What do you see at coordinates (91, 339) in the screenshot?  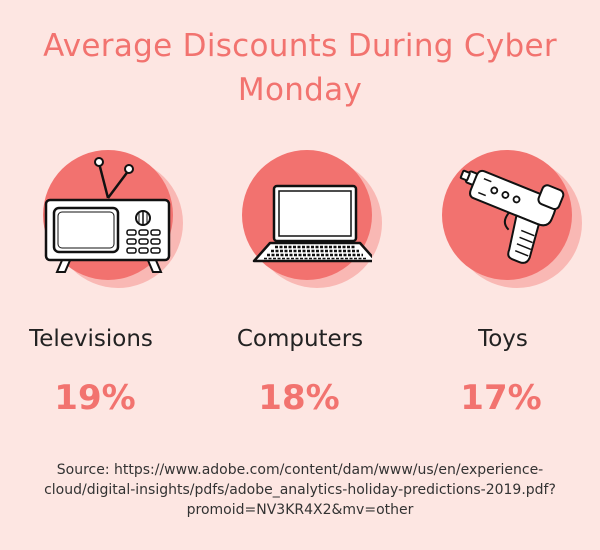 I see `category-label: Televisions` at bounding box center [91, 339].